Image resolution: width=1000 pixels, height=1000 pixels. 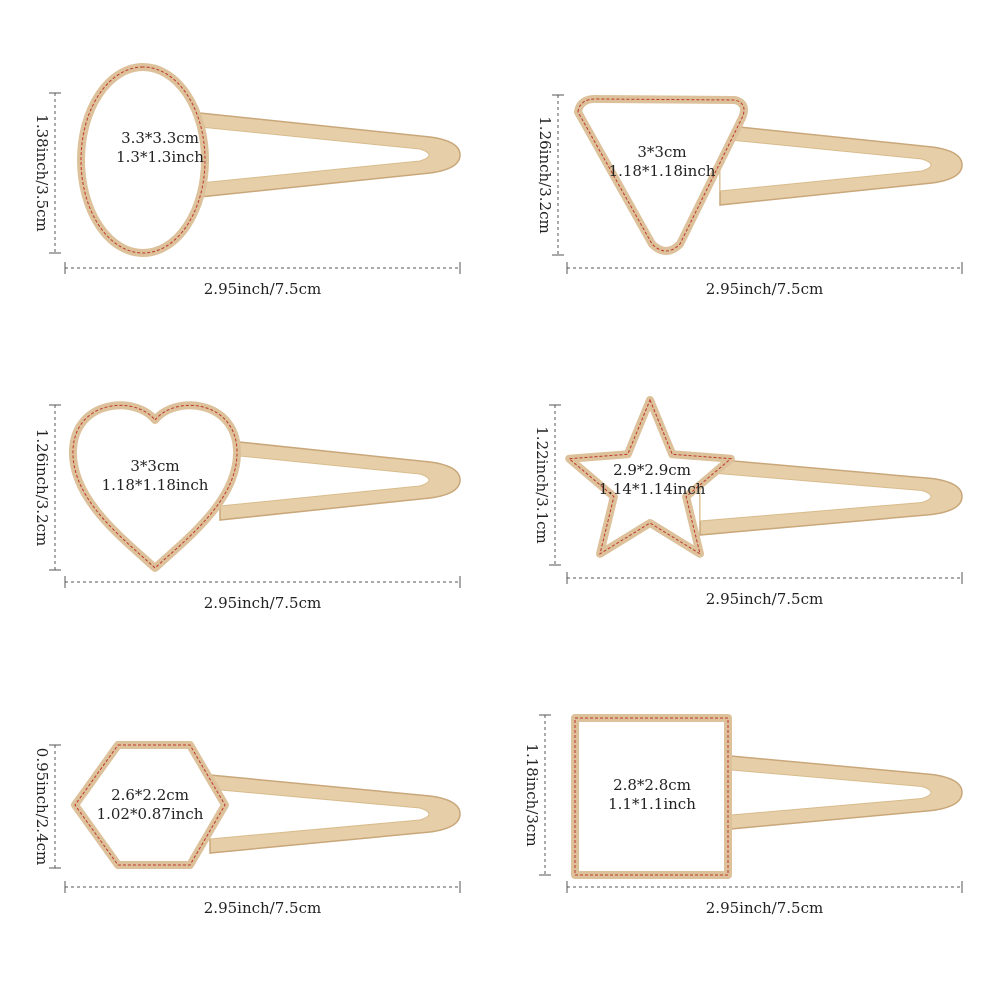 I want to click on size-cm: 2.9*2.9cm, so click(x=652, y=470).